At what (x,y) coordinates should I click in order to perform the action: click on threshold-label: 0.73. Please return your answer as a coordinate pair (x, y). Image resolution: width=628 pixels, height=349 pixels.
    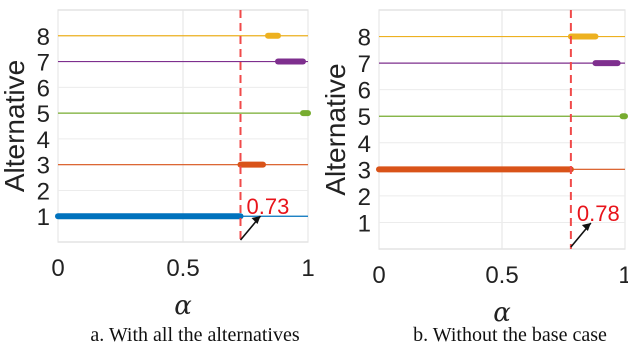
    Looking at the image, I should click on (268, 206).